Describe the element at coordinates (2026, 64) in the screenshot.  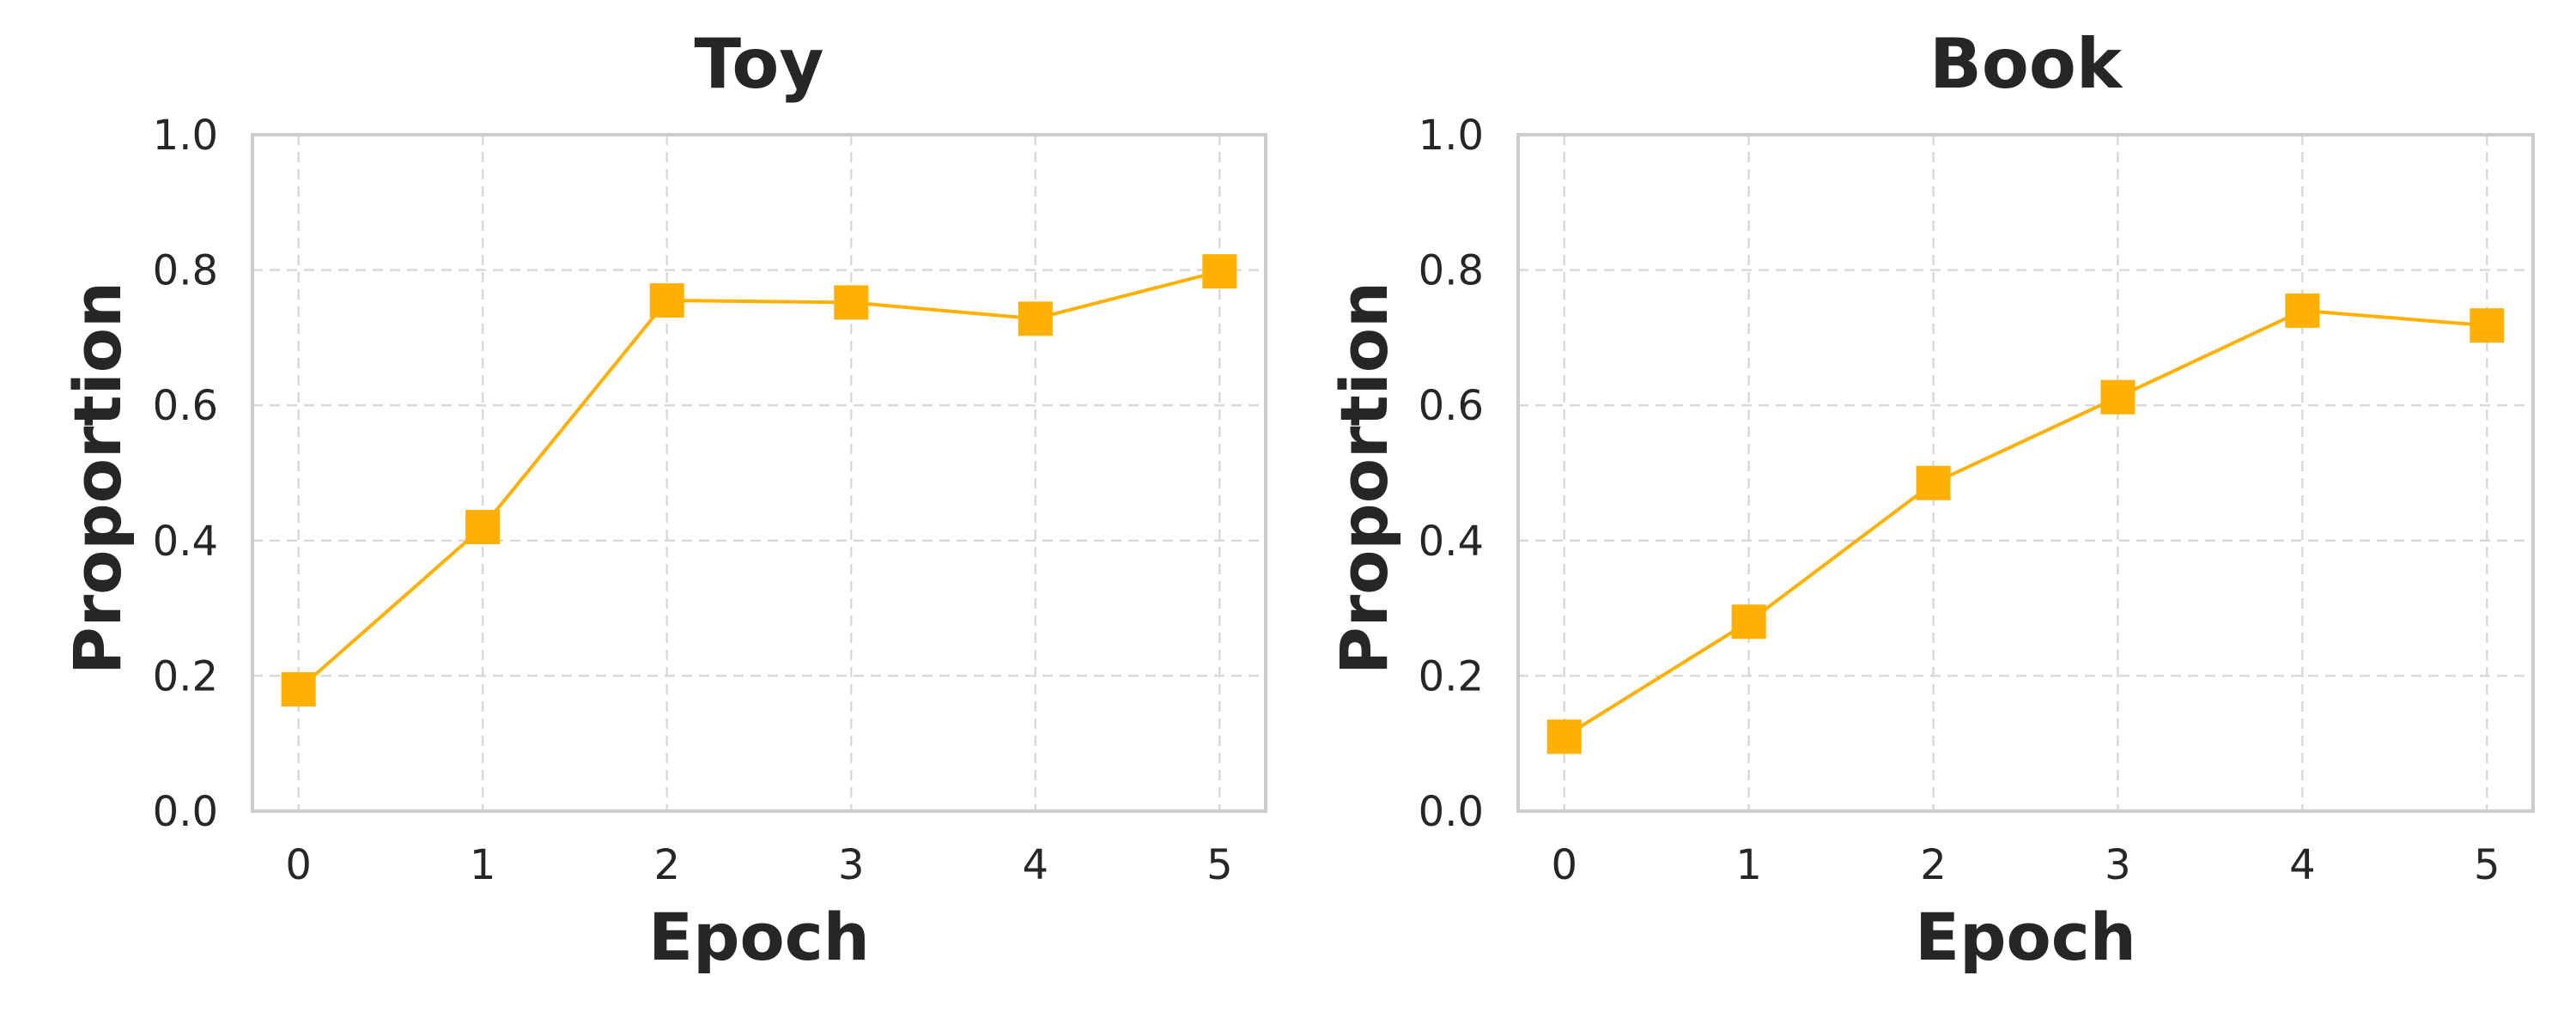
I see `chart-title: Book` at that location.